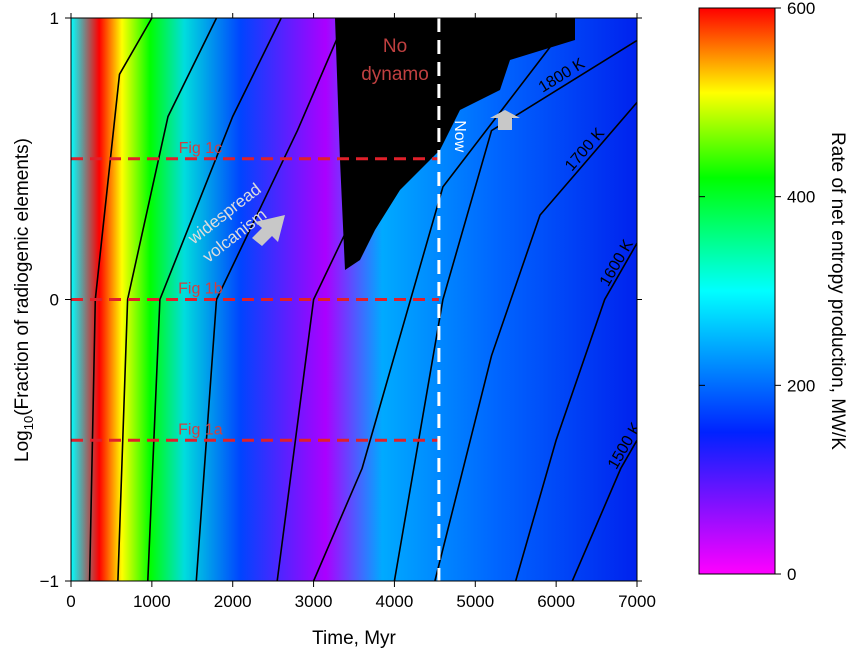  Describe the element at coordinates (268, 230) in the screenshot. I see `volcanism-arrow-icon` at that location.